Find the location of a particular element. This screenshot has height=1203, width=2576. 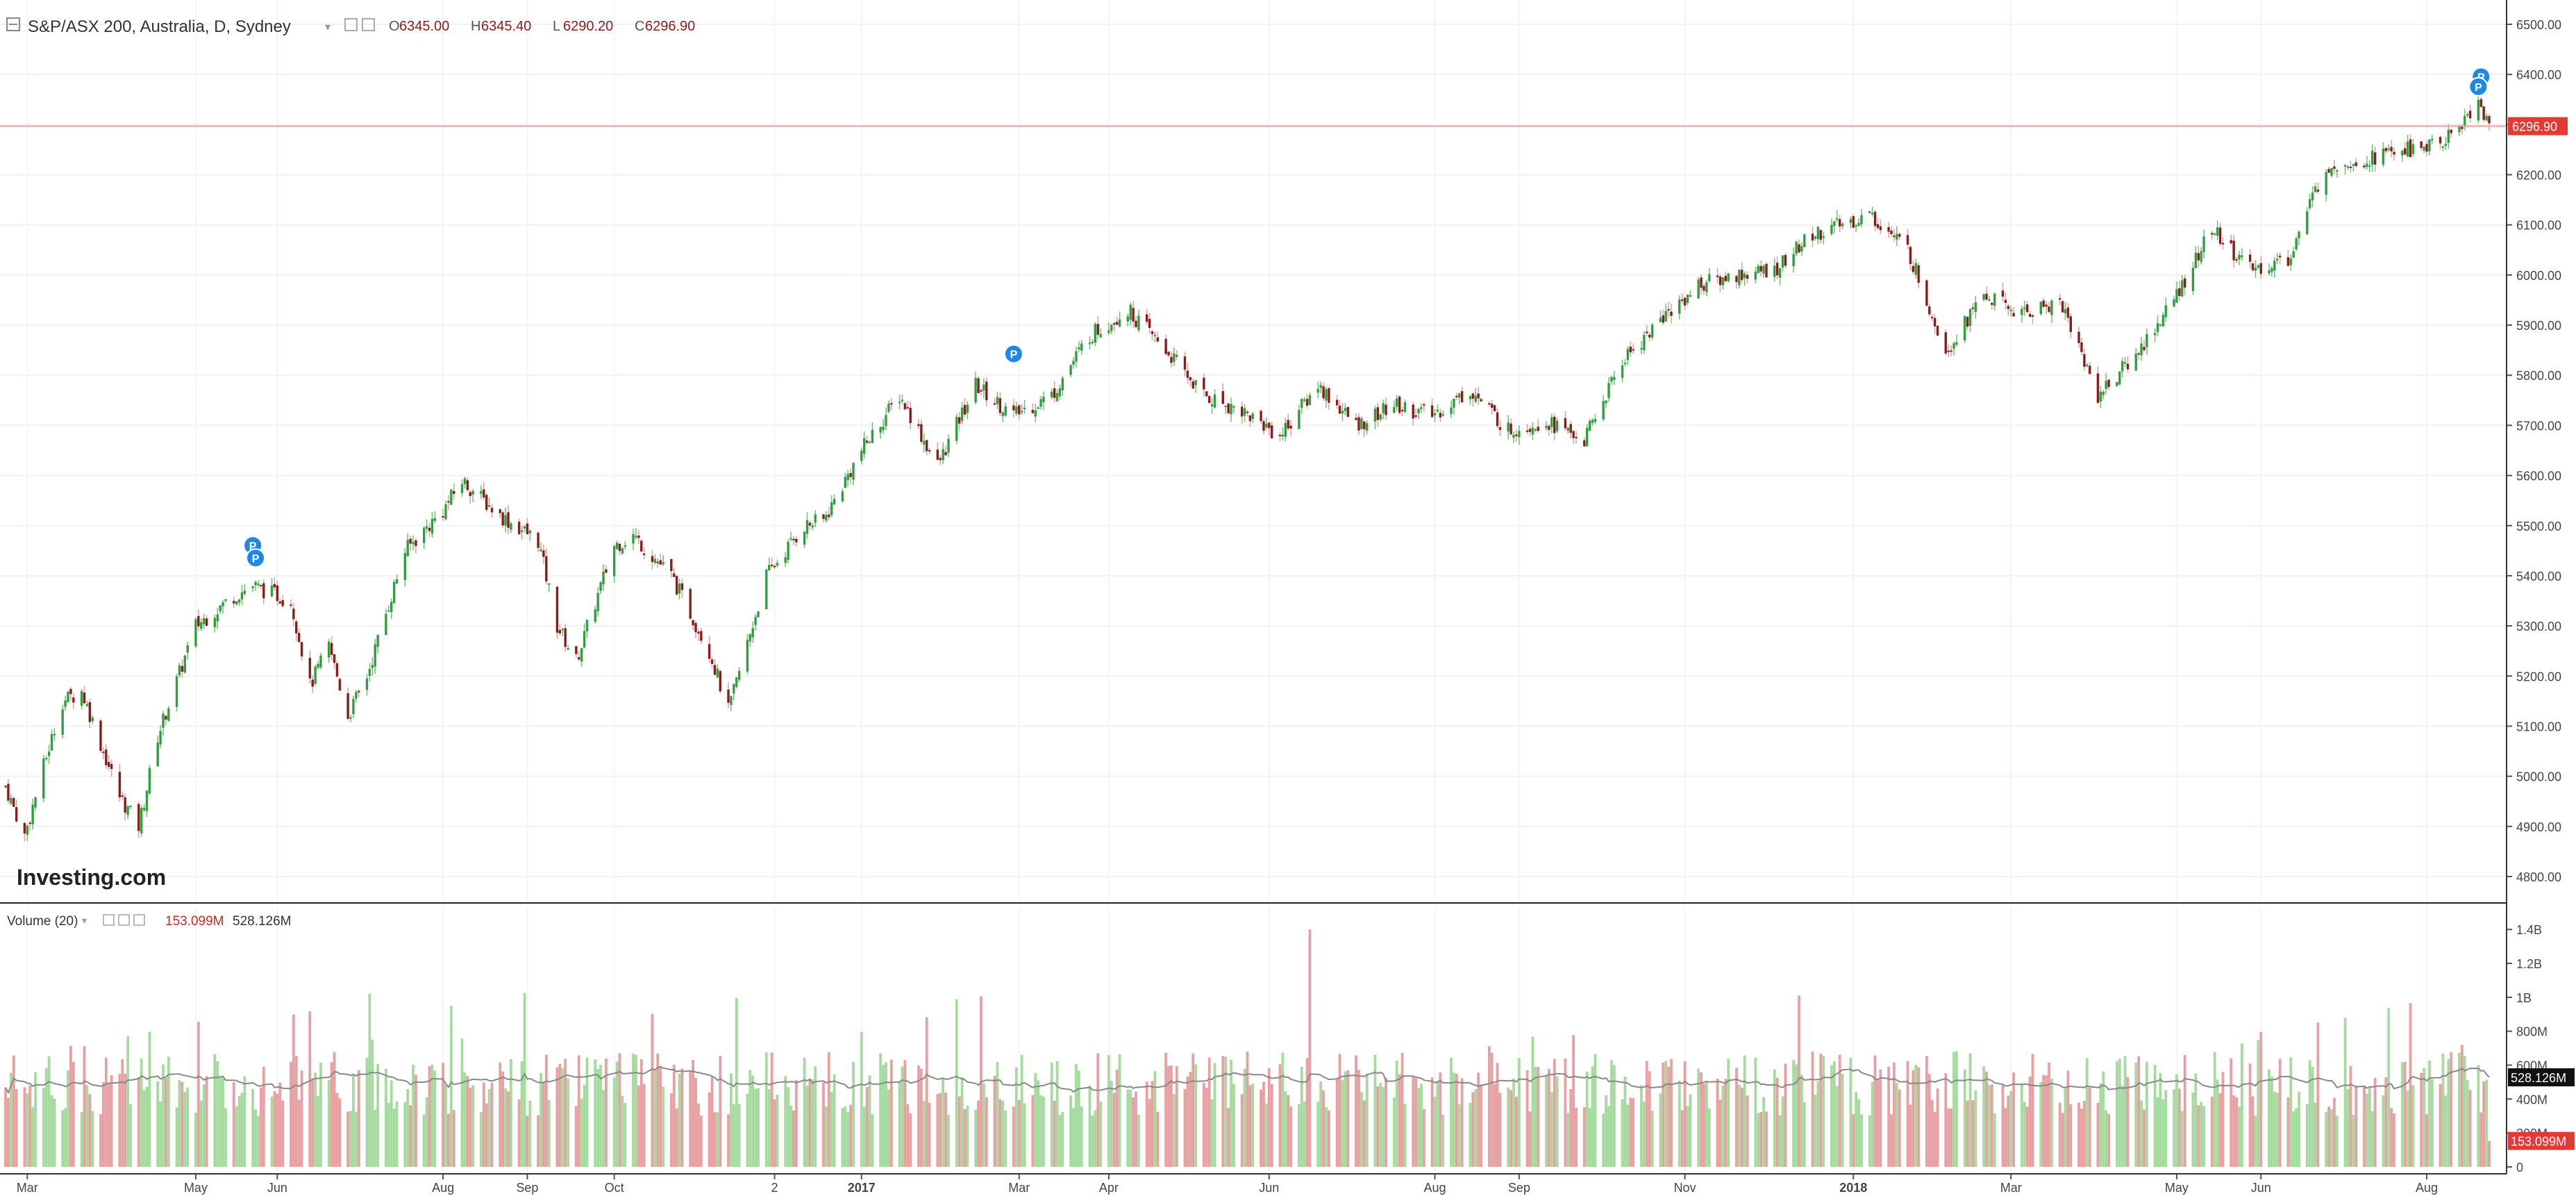

volume-close-icon is located at coordinates (139, 920).